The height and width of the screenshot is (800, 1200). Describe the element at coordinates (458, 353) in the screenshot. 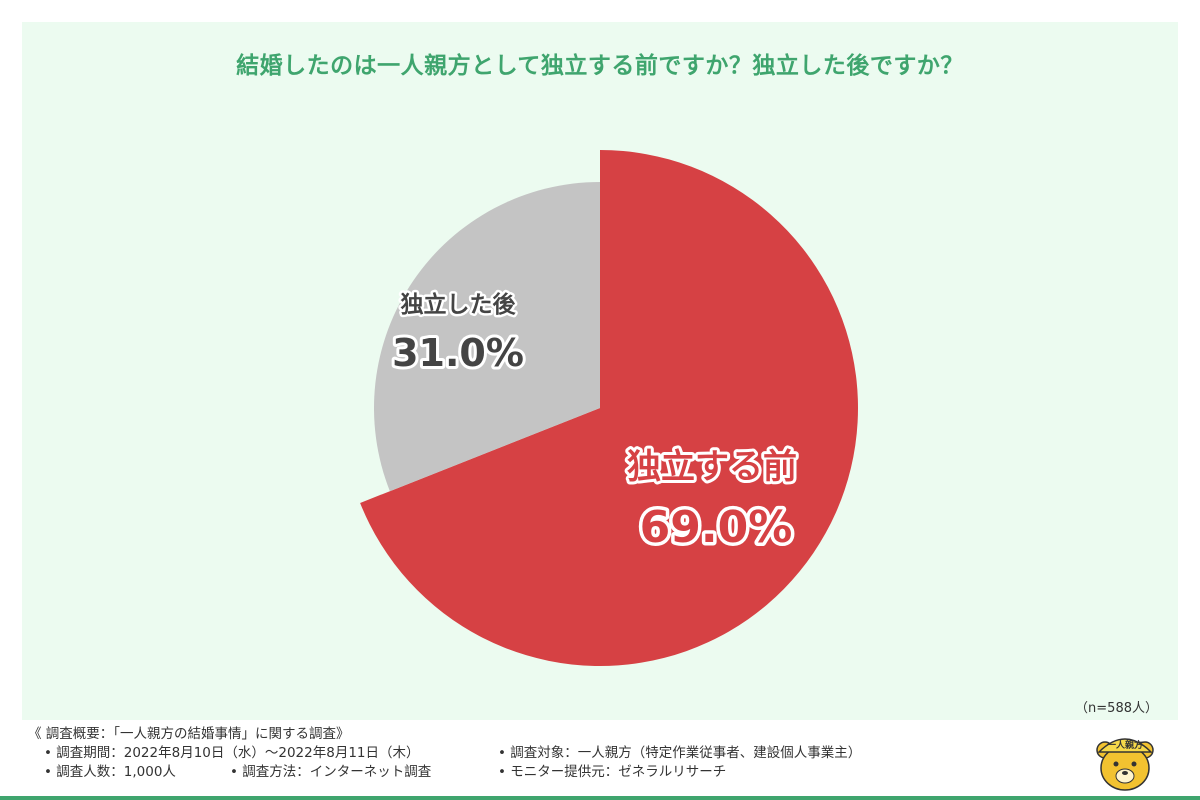

I see `slice-value-after: 31.0%` at that location.